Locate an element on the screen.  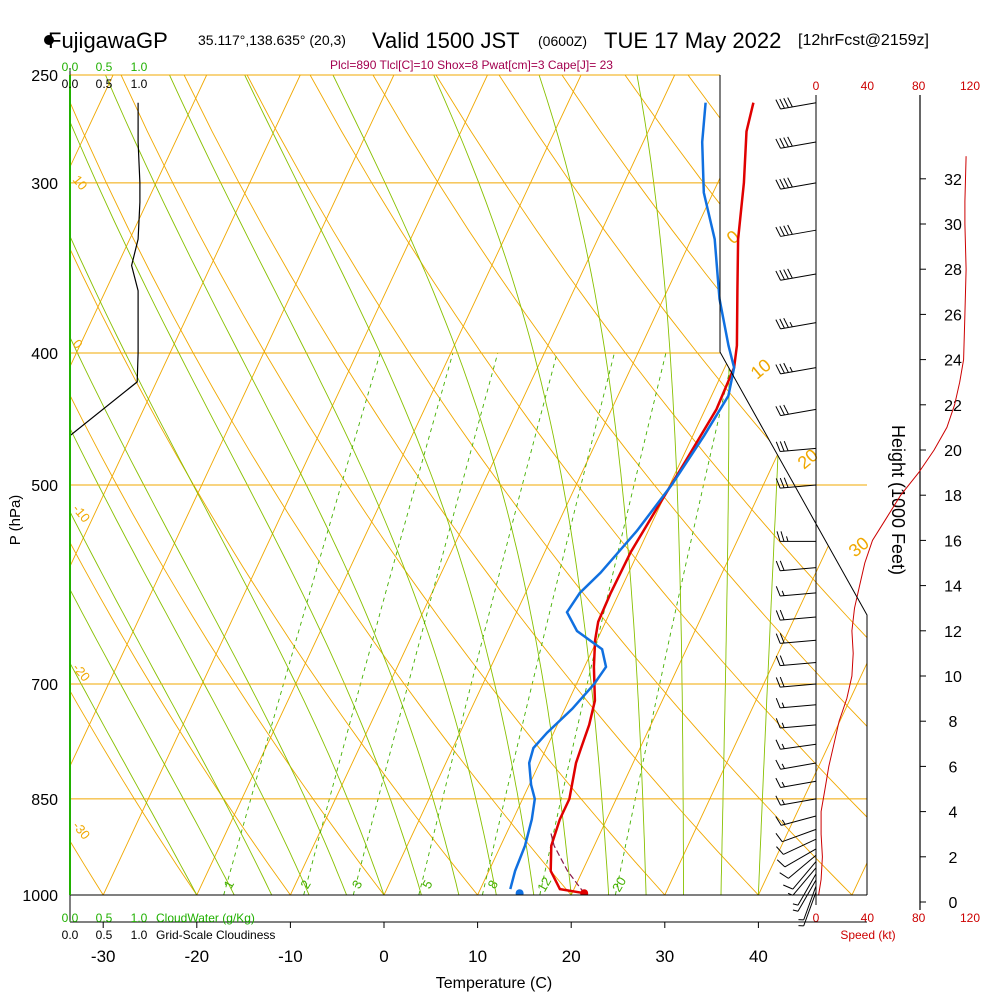
height-tick-label: 0 is located at coordinates (953, 903).